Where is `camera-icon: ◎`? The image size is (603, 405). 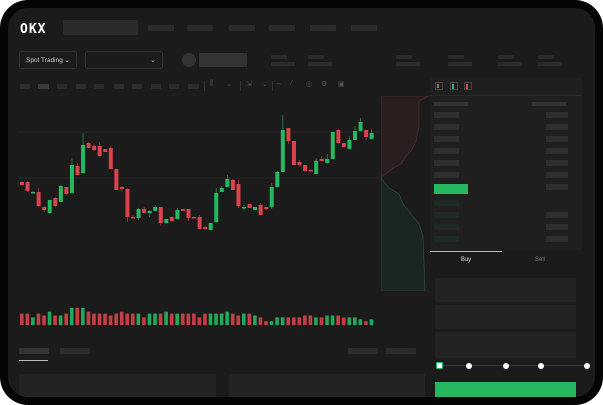 camera-icon: ◎ is located at coordinates (309, 84).